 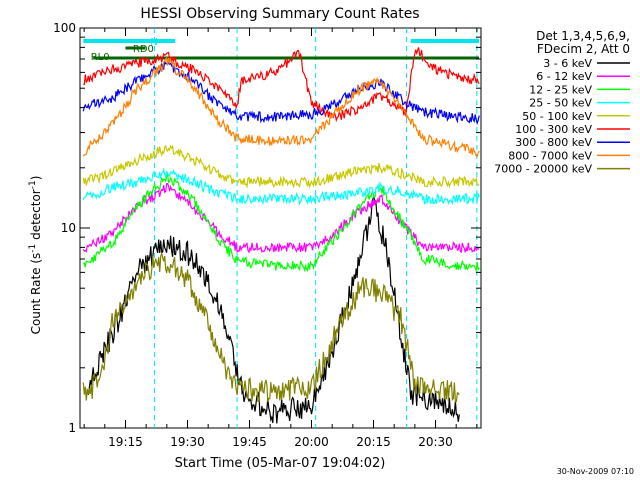 What do you see at coordinates (557, 116) in the screenshot?
I see `legend-label: 50 - 100 keV` at bounding box center [557, 116].